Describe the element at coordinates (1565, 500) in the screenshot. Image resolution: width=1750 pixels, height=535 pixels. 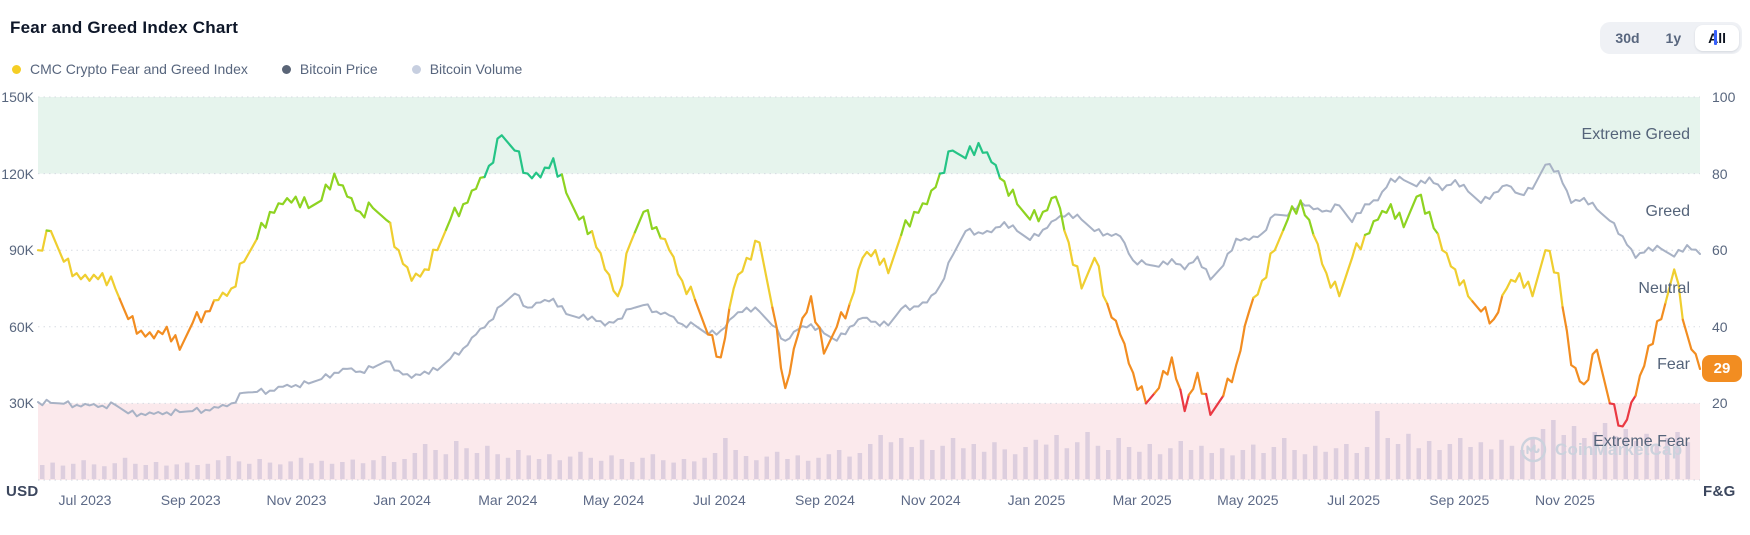
I see `x-axis-label: Nov 2025` at that location.